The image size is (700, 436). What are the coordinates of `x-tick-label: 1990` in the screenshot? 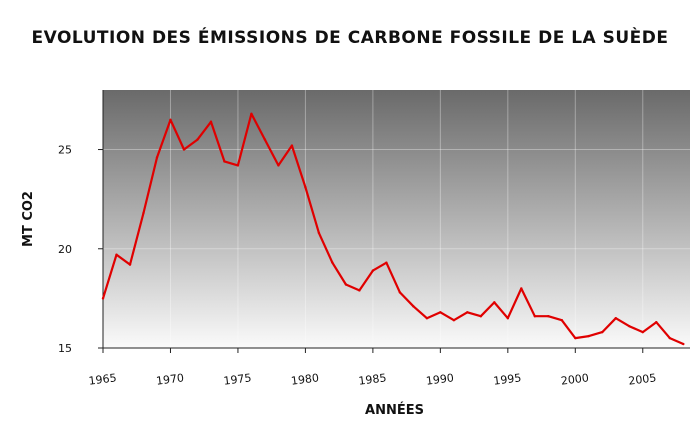 It's located at (439, 379).